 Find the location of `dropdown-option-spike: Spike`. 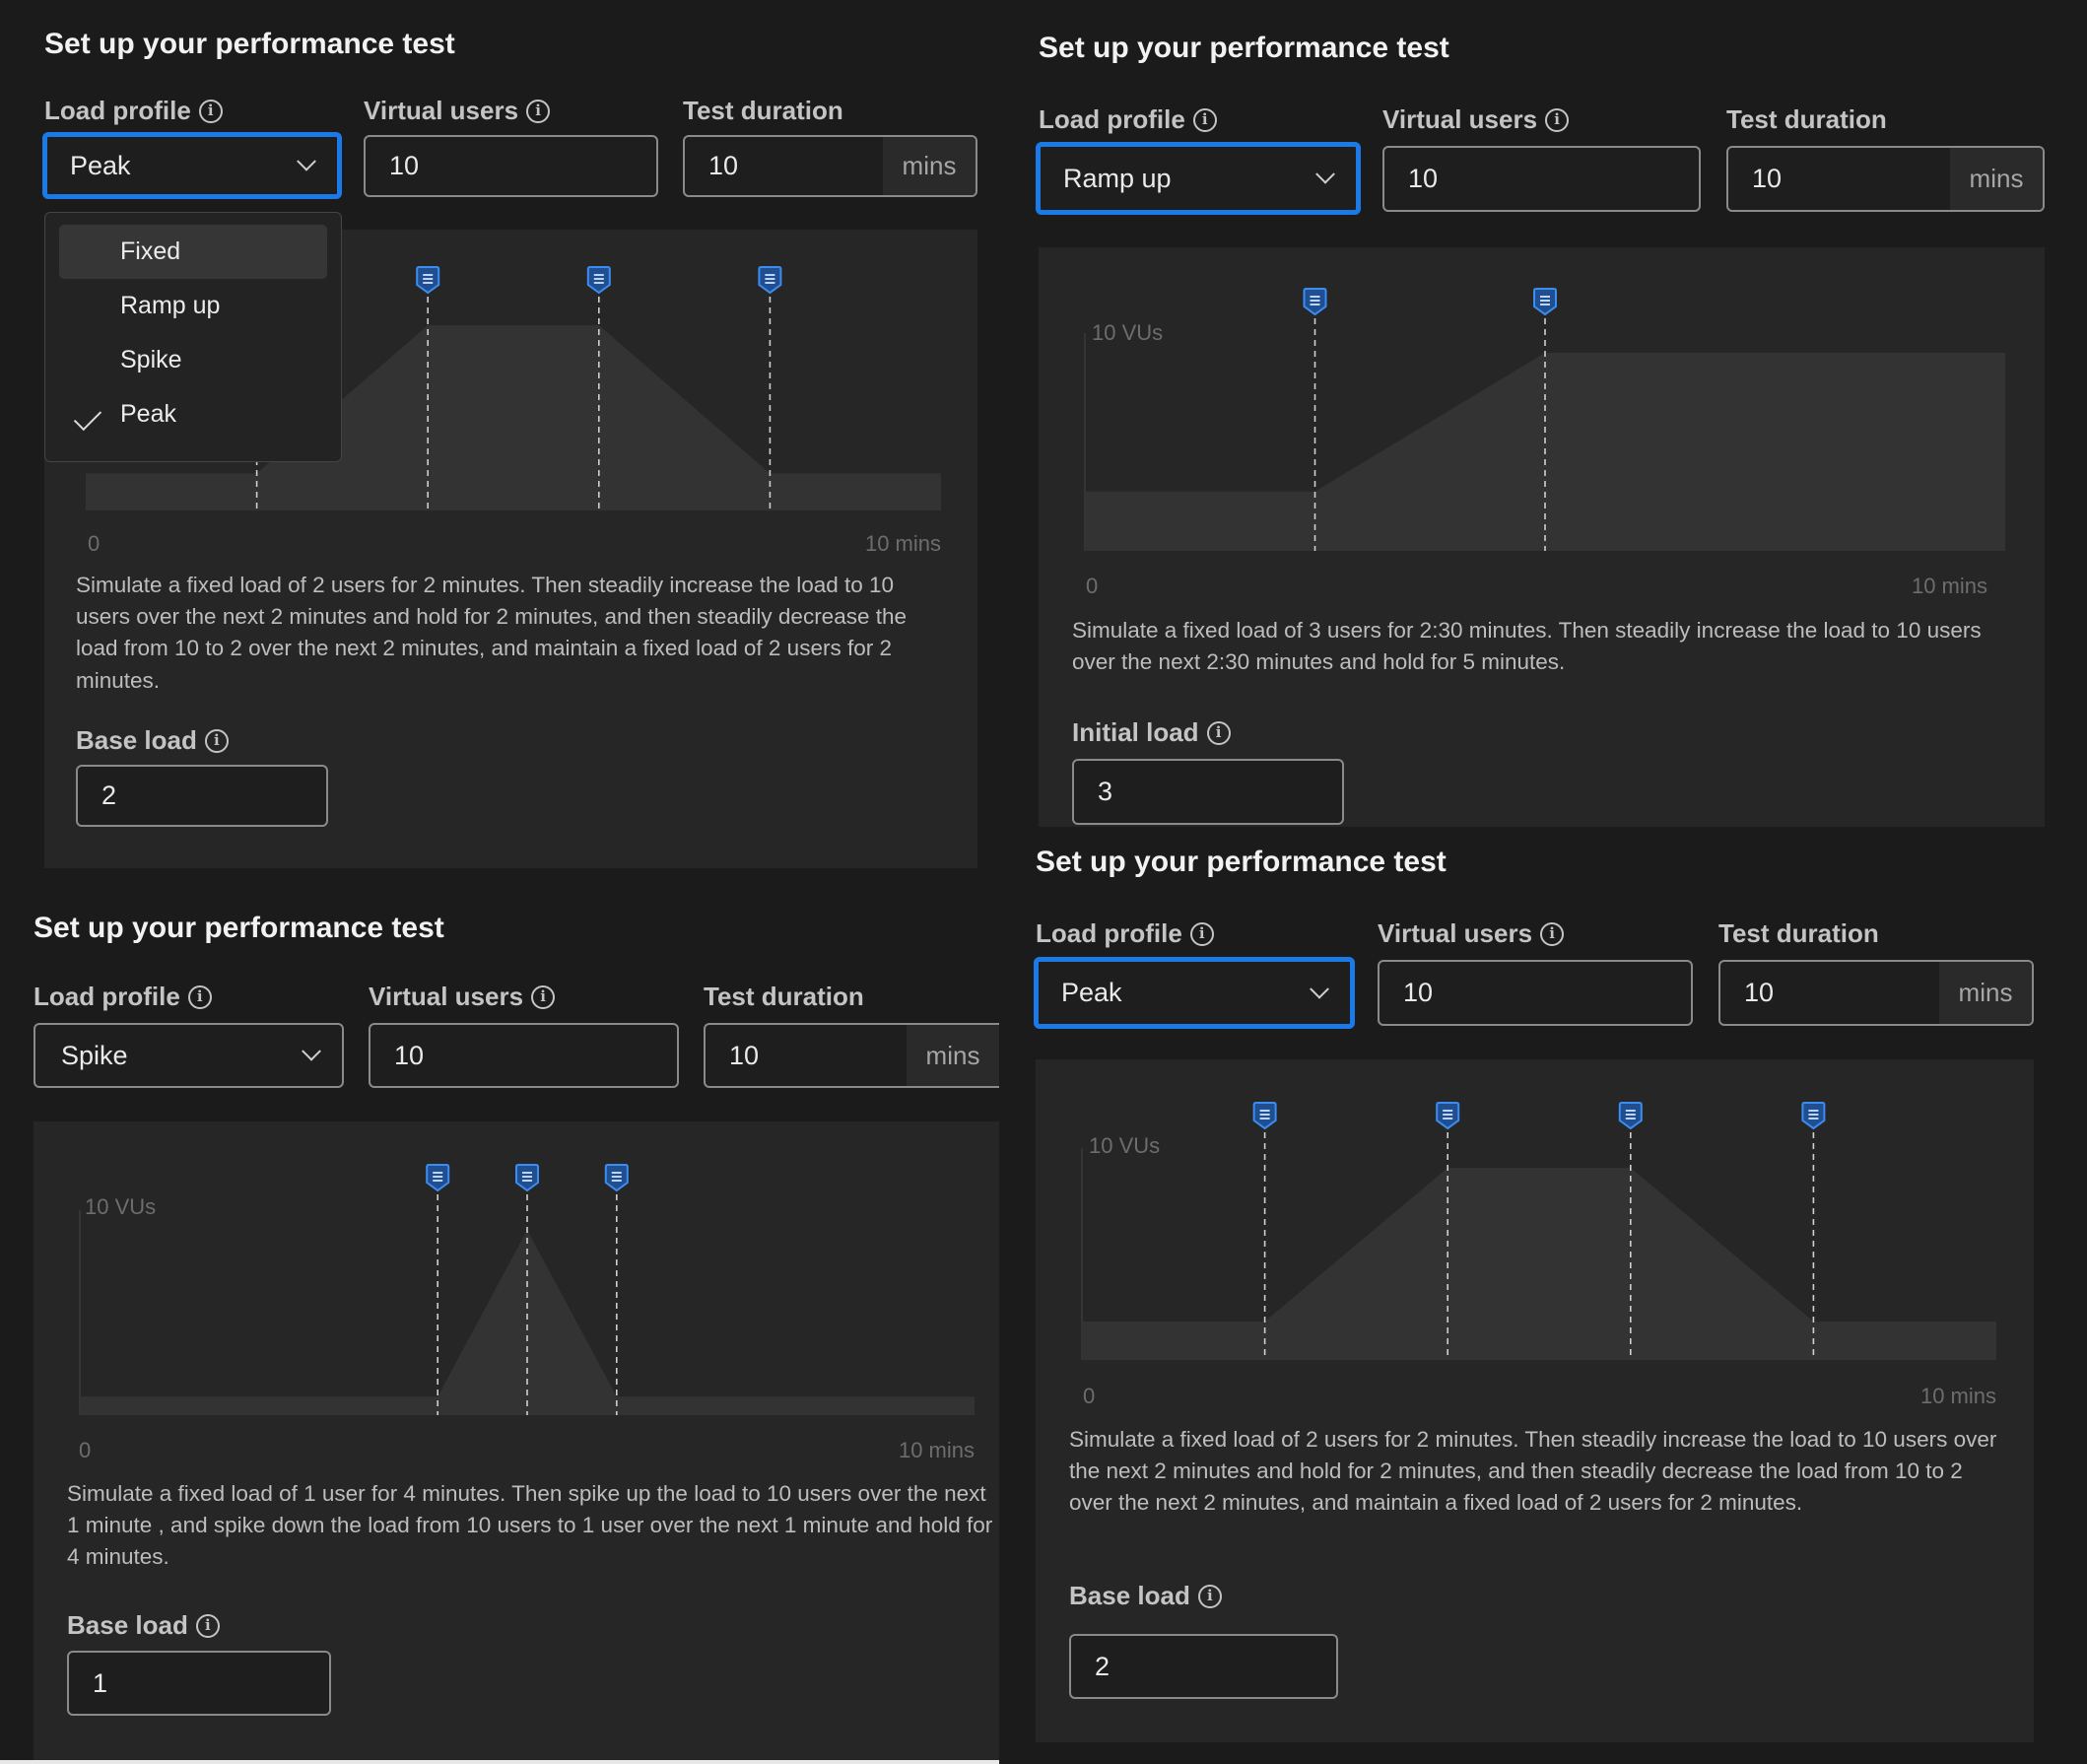

dropdown-option-spike: Spike is located at coordinates (151, 359).